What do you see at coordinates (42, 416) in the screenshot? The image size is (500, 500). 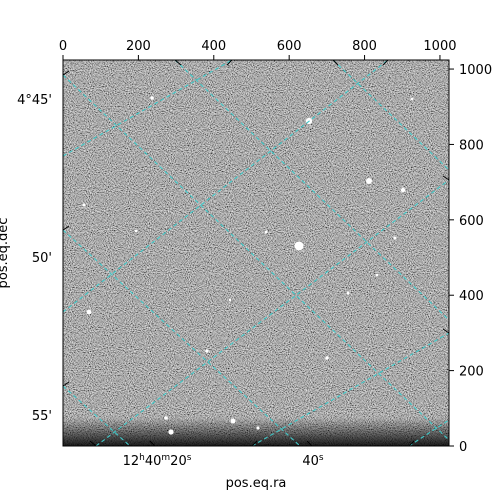 I see `dec-label-55: 55'` at bounding box center [42, 416].